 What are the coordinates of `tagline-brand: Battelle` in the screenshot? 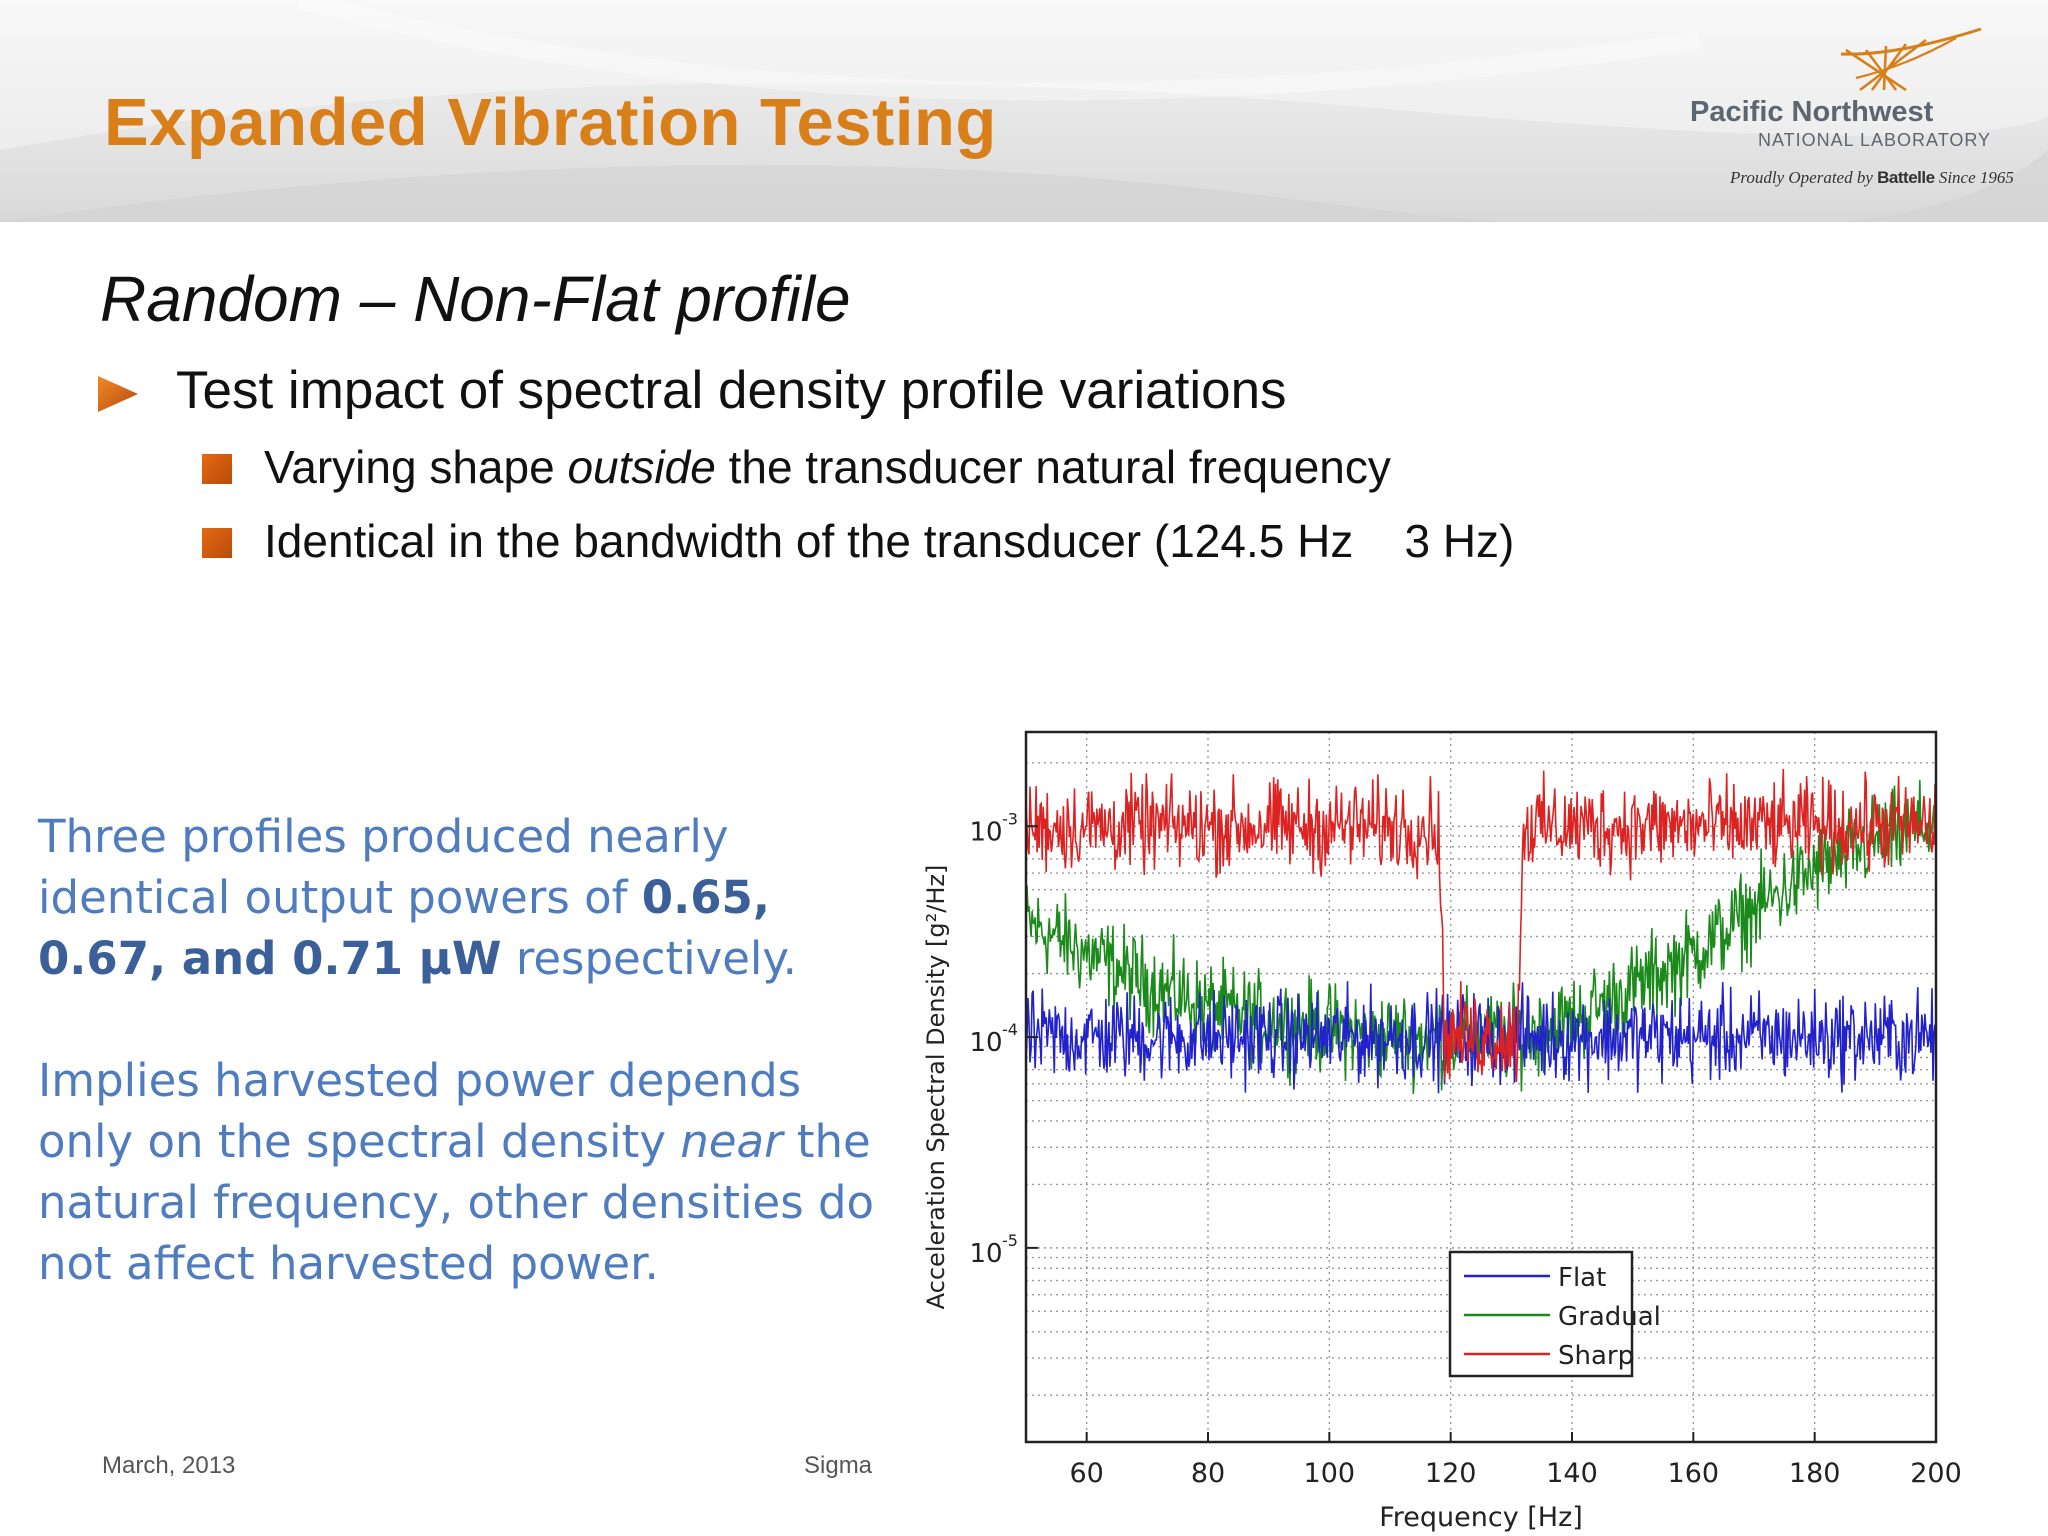 It's located at (1906, 177).